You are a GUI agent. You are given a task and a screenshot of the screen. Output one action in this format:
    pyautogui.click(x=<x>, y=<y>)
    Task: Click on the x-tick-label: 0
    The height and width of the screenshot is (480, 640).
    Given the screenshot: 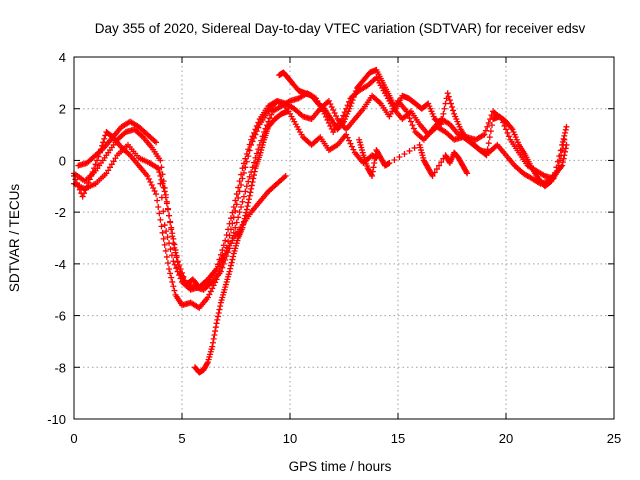 What is the action you would take?
    pyautogui.click(x=73, y=438)
    